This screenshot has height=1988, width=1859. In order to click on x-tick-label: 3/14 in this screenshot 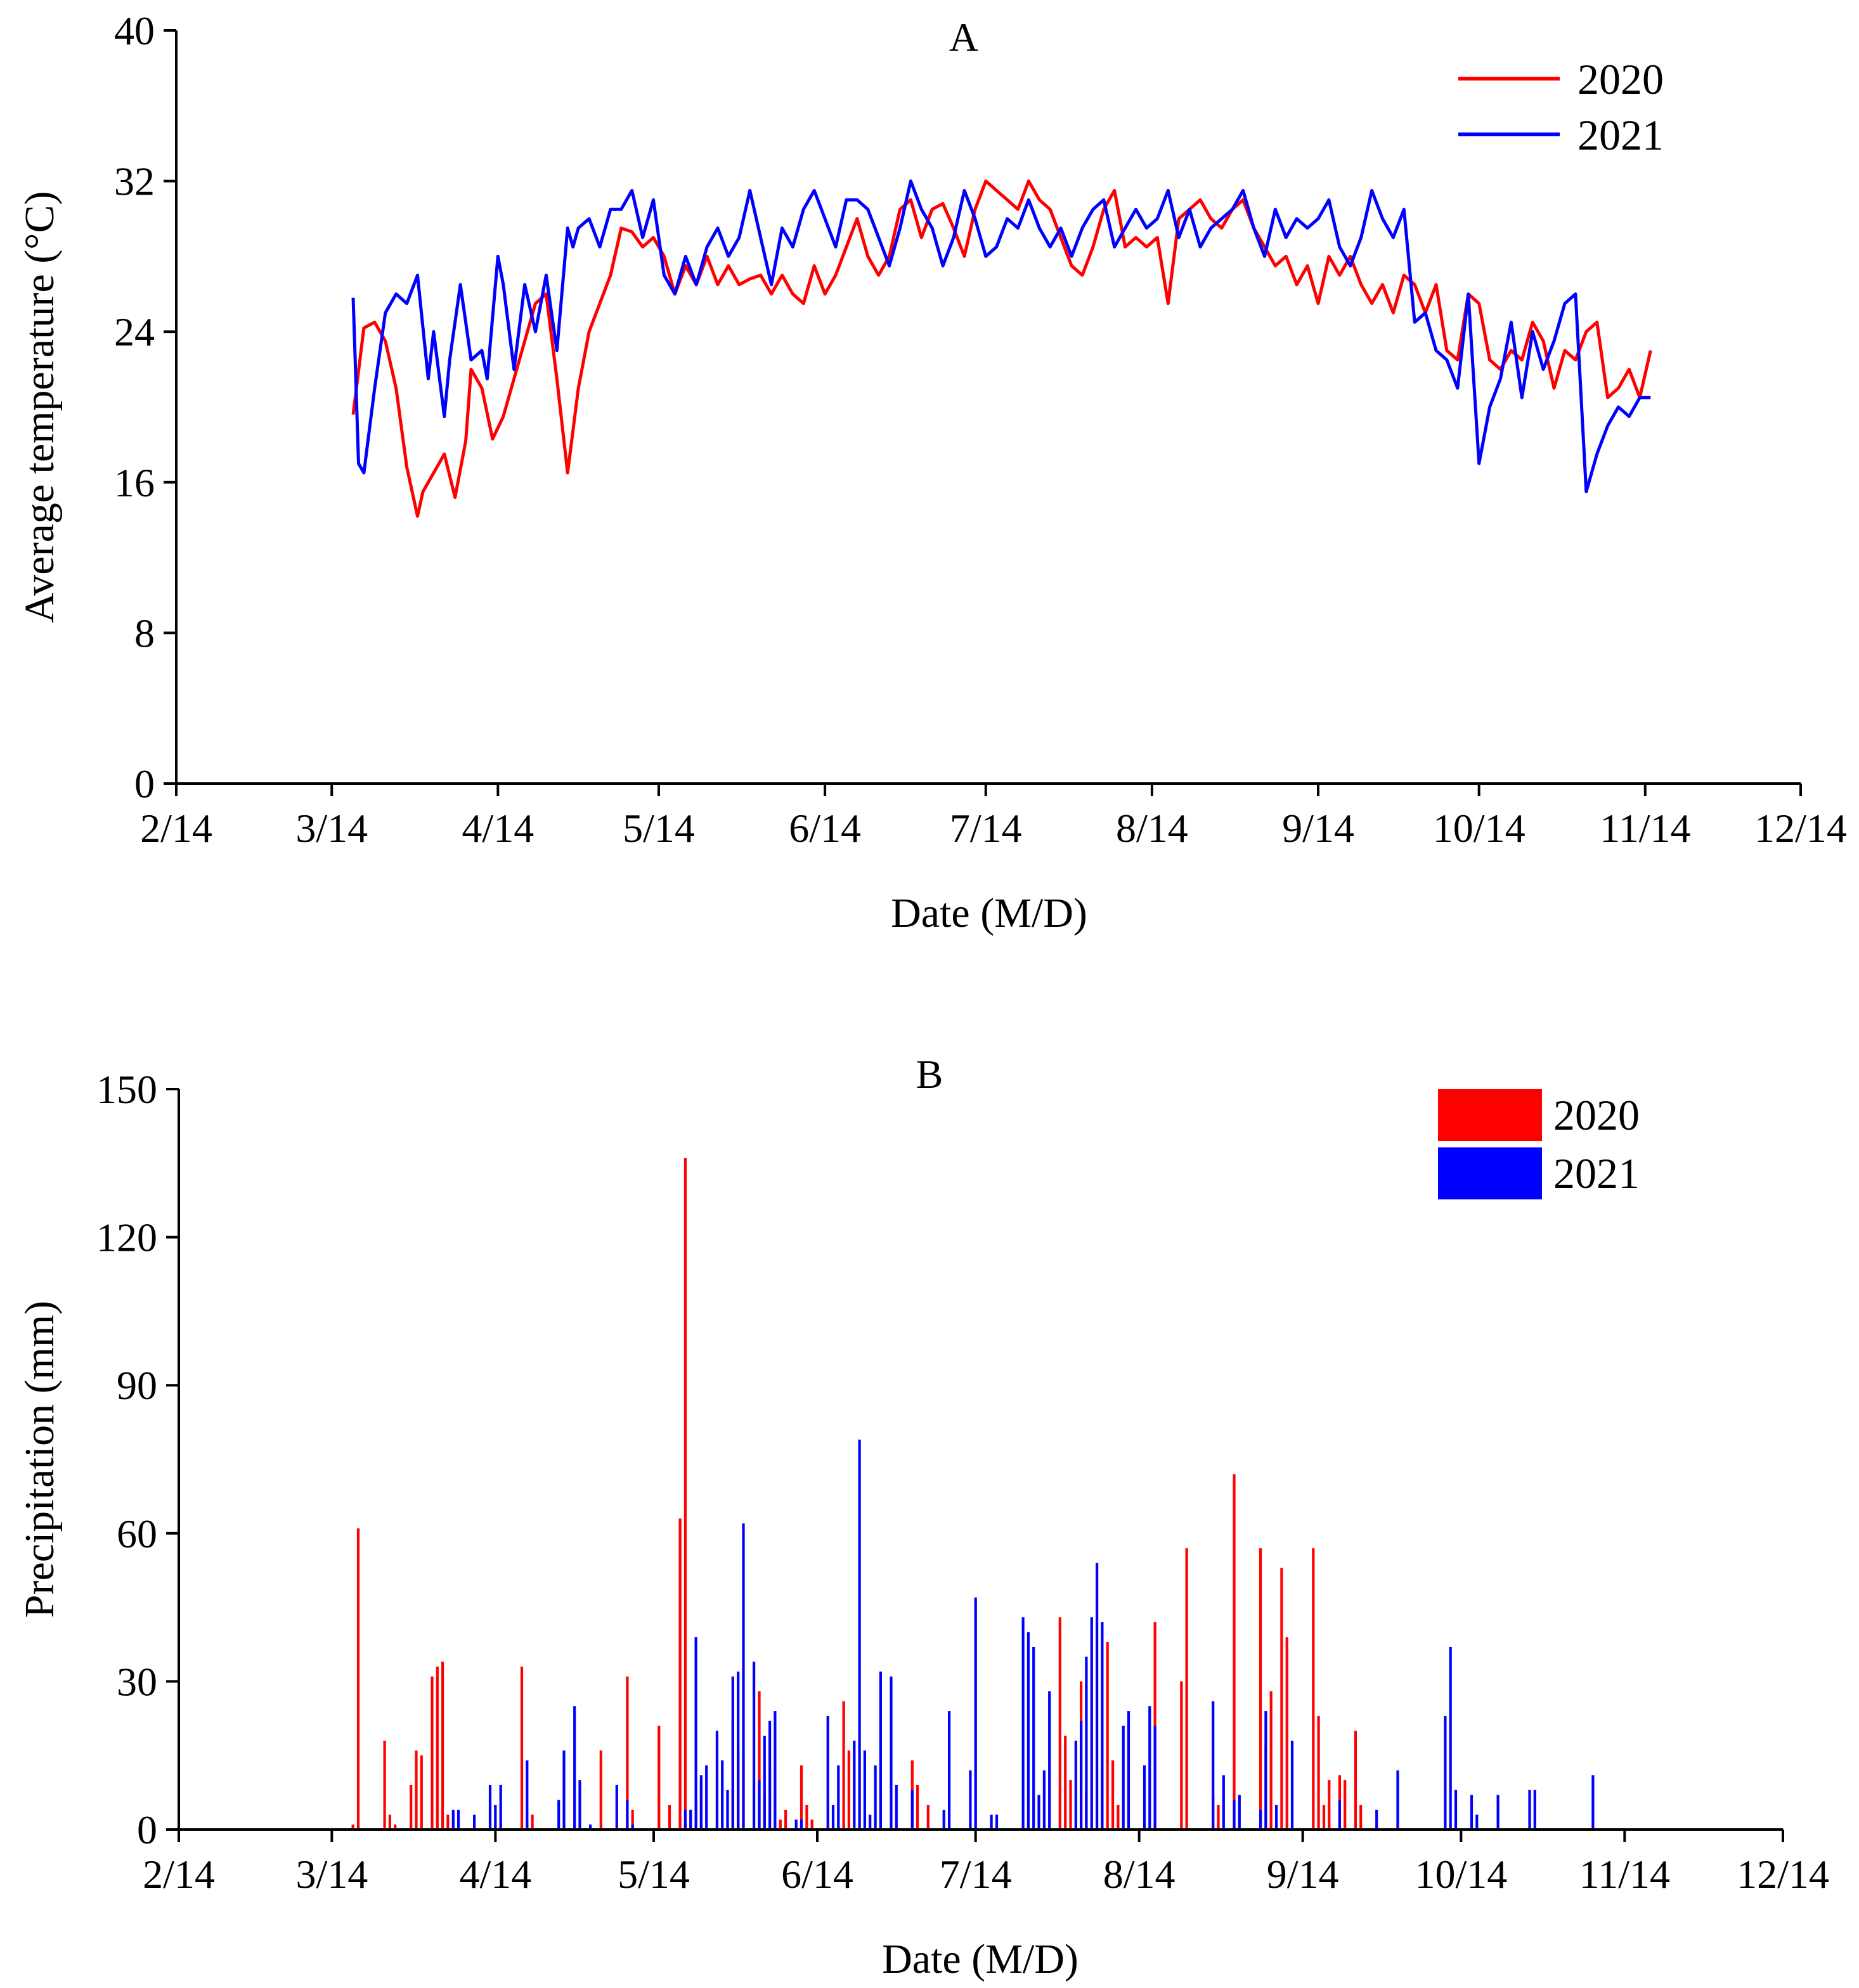, I will do `click(331, 1874)`.